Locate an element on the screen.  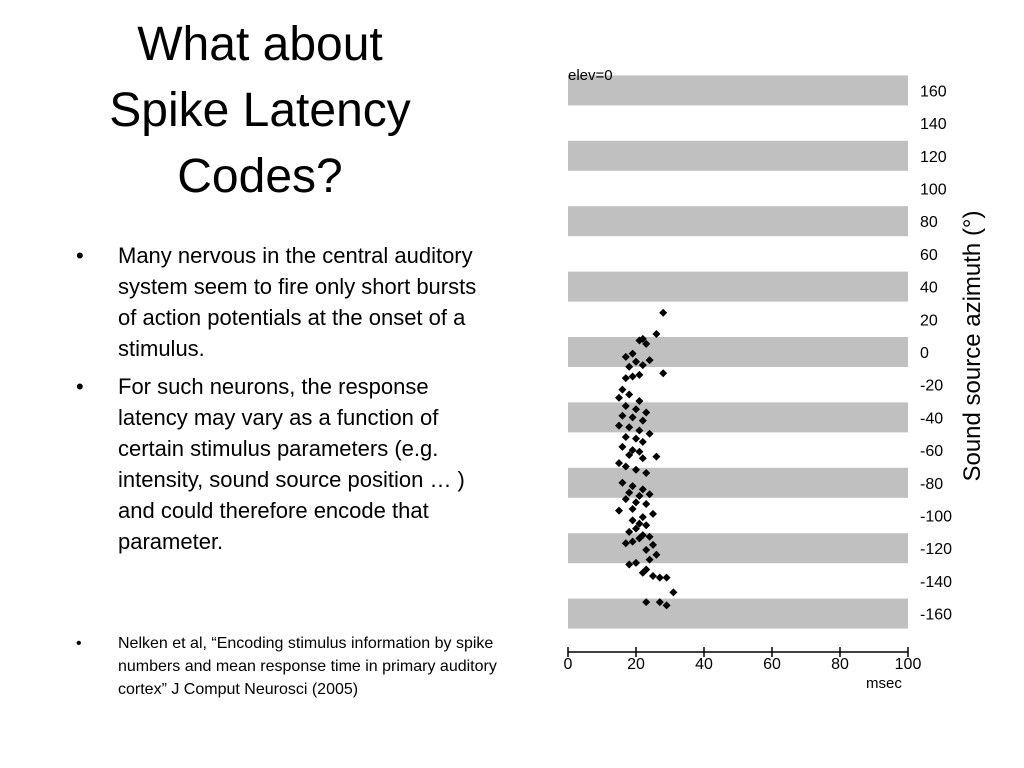
y-tick-label: 40 is located at coordinates (929, 288).